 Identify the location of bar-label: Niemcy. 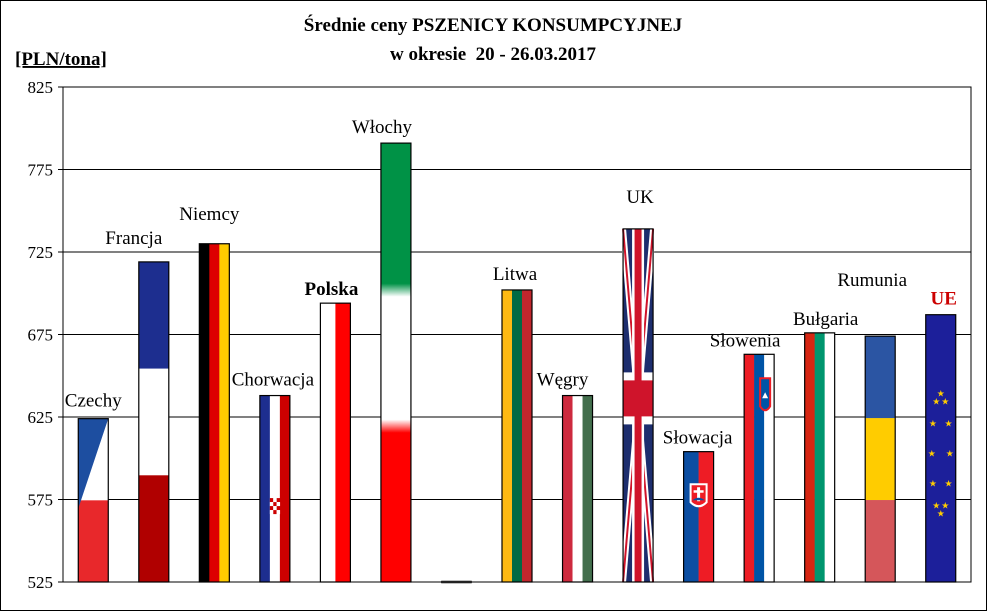
(209, 214).